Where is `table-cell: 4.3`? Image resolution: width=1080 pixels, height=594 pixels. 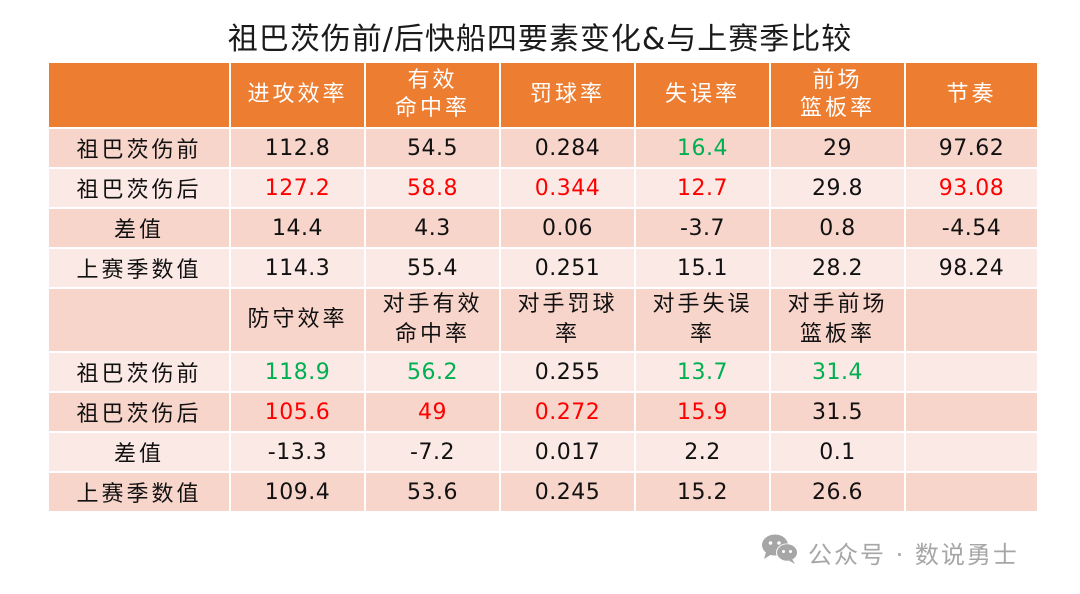
table-cell: 4.3 is located at coordinates (432, 228).